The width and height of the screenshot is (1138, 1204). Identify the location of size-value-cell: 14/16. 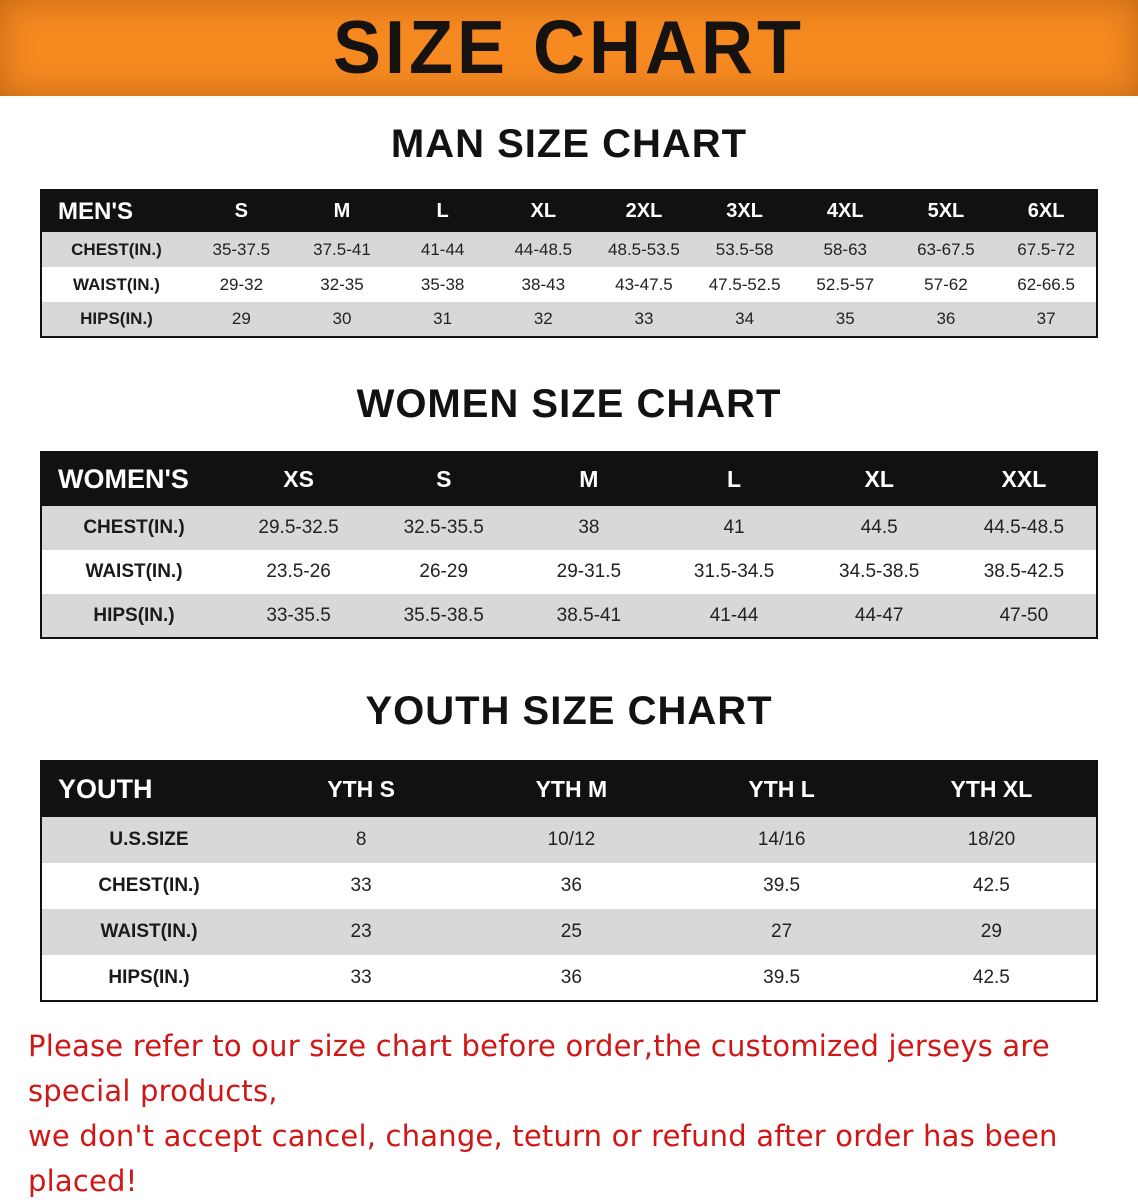
(781, 839).